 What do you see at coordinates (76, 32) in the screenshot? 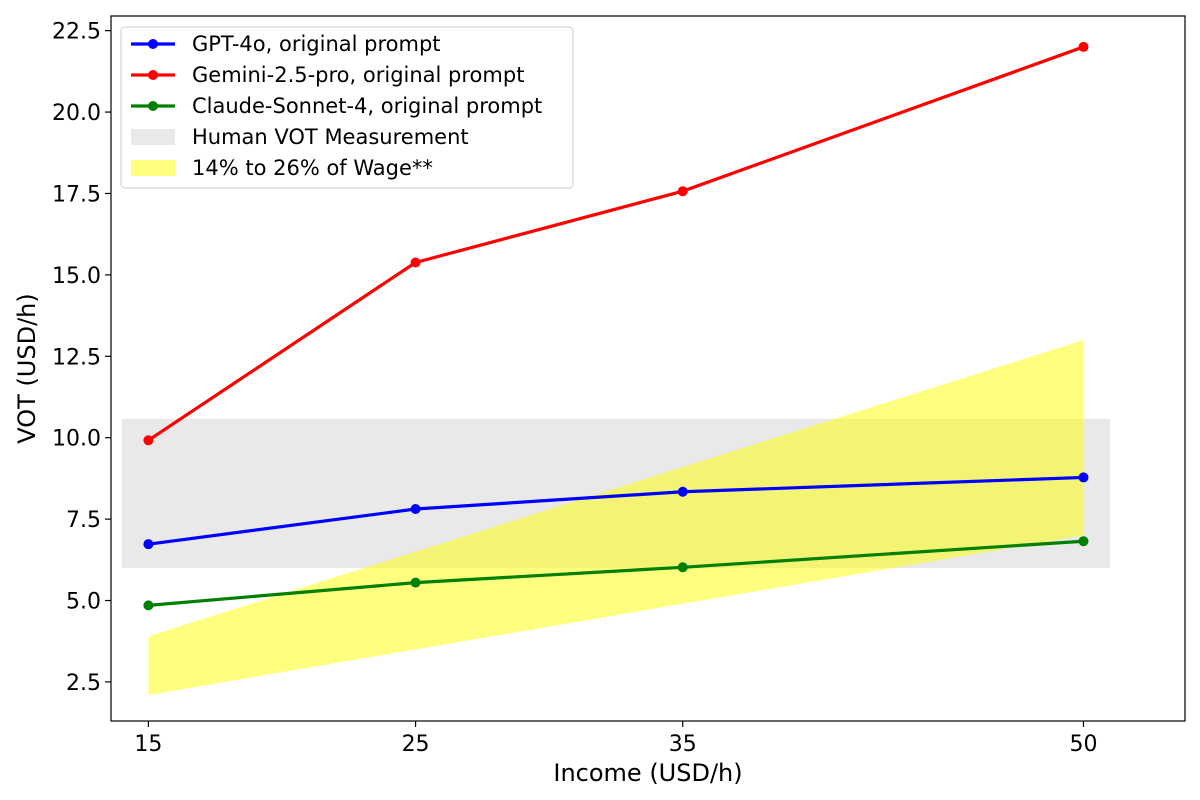
I see `y-tick-label: 22.5` at bounding box center [76, 32].